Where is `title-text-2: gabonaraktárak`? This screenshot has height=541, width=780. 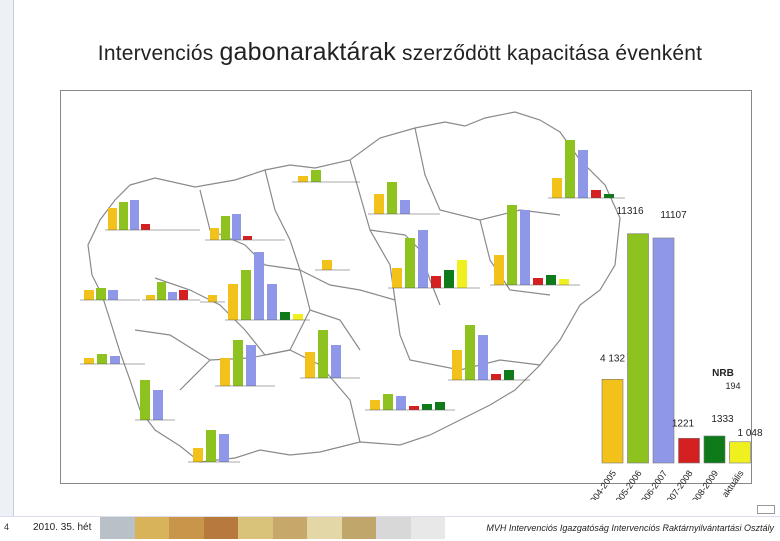 title-text-2: gabonaraktárak is located at coordinates (307, 52).